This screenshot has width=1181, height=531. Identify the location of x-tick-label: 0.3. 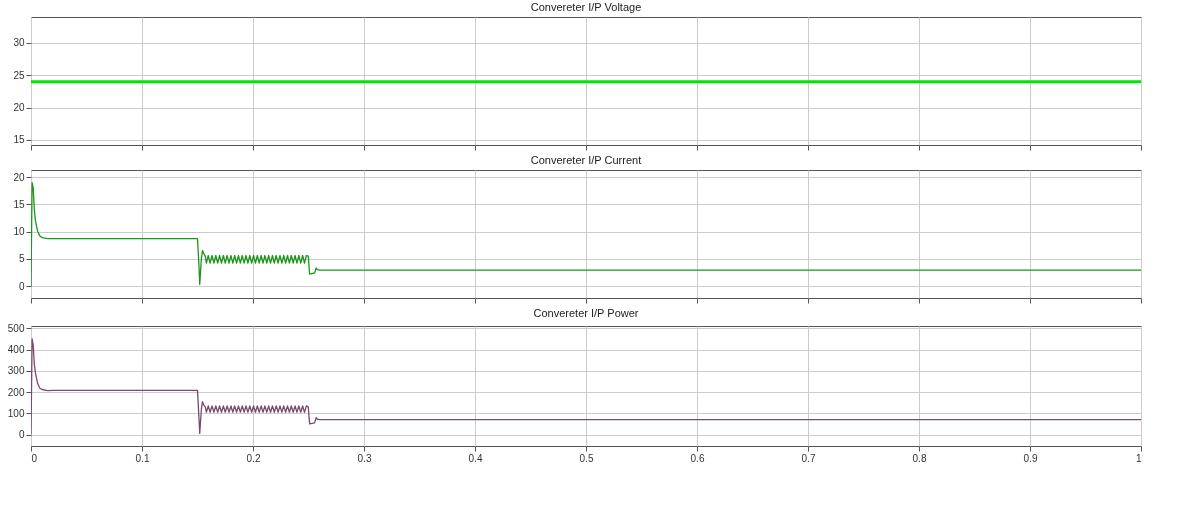
(364, 458).